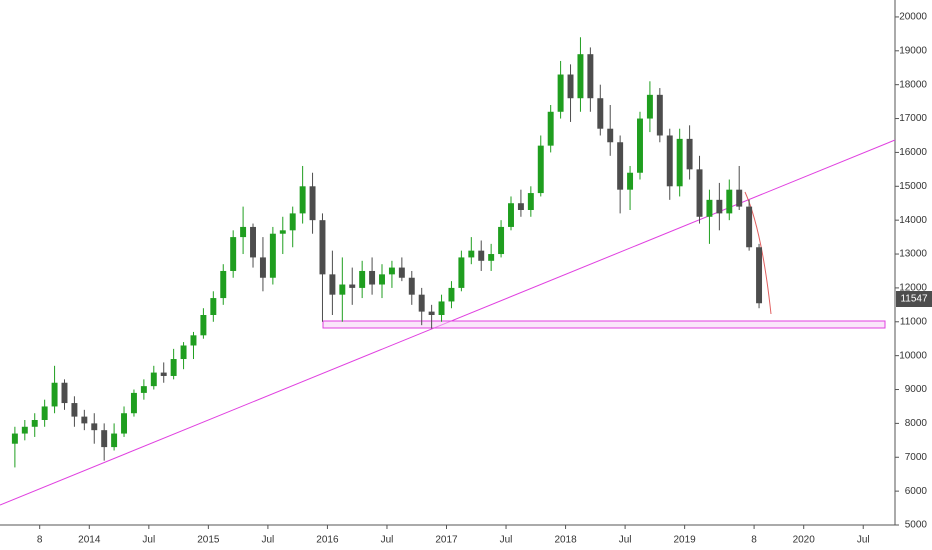  What do you see at coordinates (913, 220) in the screenshot?
I see `y-tick-label: 14000` at bounding box center [913, 220].